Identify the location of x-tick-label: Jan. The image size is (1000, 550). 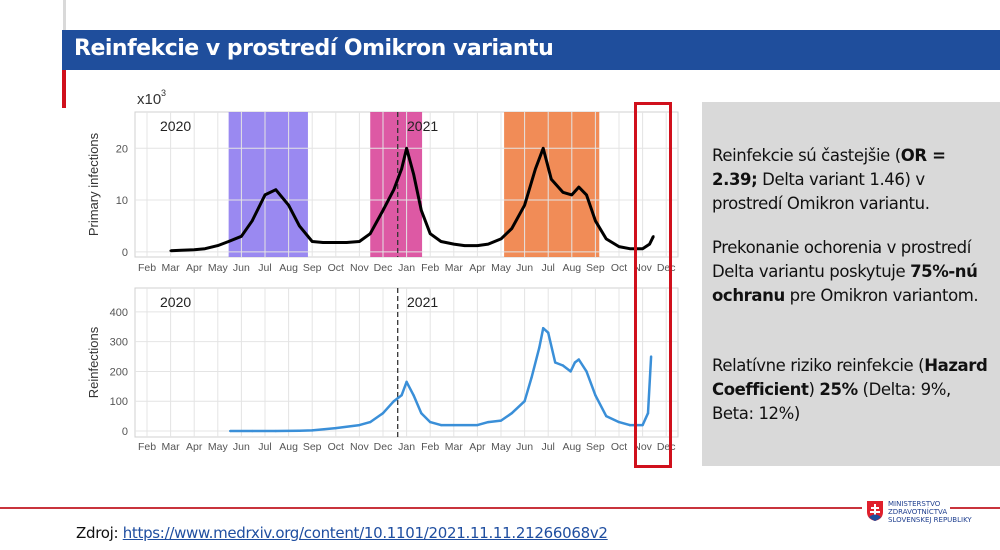
(406, 268).